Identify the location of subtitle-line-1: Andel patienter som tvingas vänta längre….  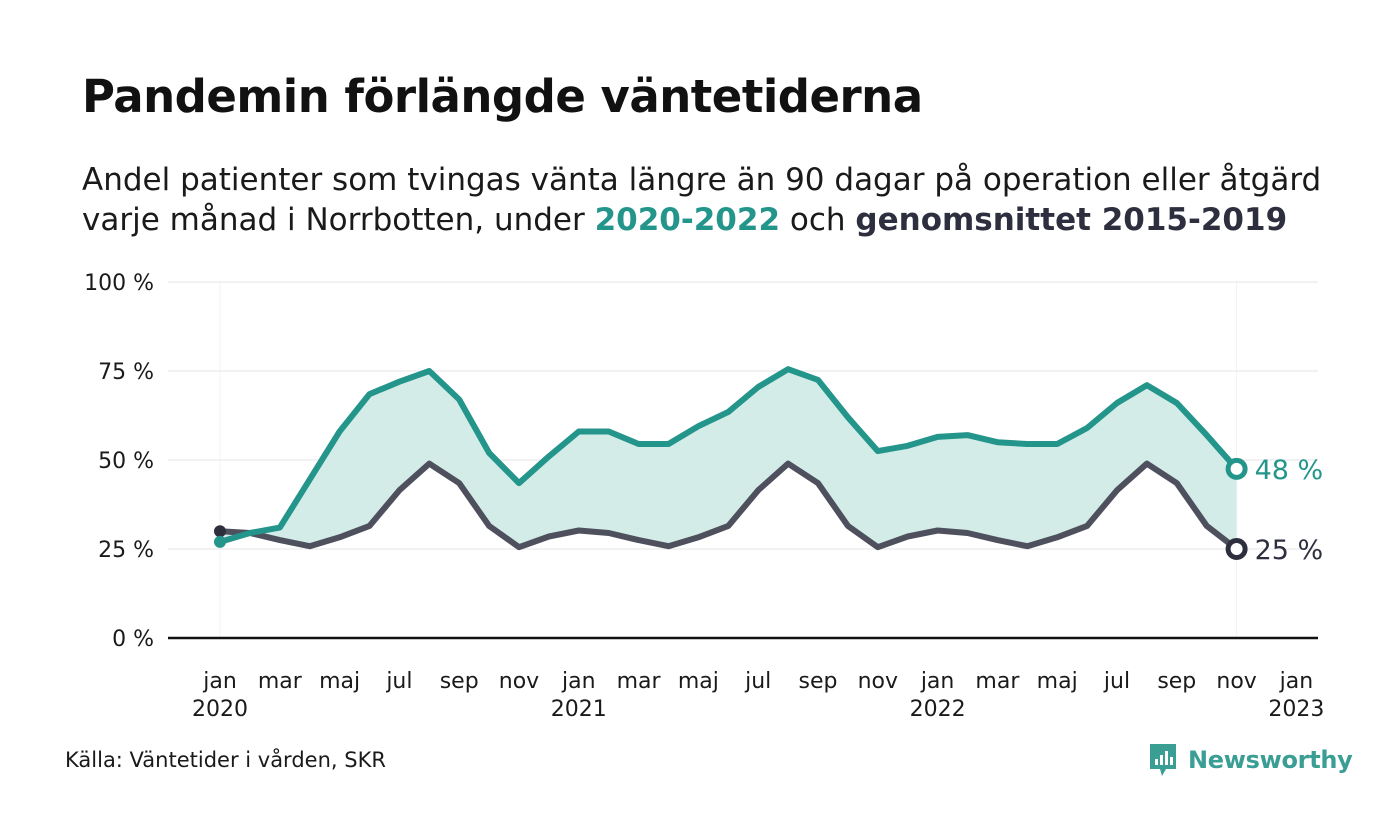
(702, 180).